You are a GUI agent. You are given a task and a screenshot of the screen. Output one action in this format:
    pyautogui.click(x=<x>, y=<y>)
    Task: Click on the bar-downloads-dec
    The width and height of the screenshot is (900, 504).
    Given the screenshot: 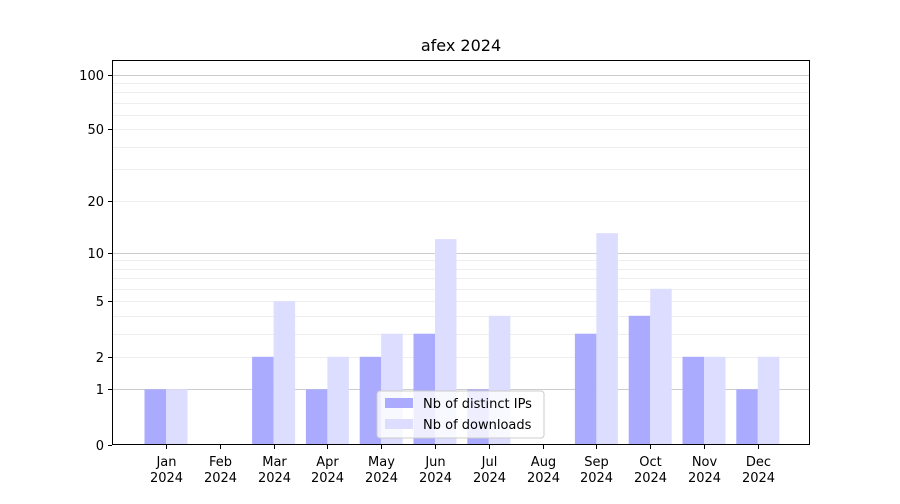 What is the action you would take?
    pyautogui.click(x=768, y=400)
    